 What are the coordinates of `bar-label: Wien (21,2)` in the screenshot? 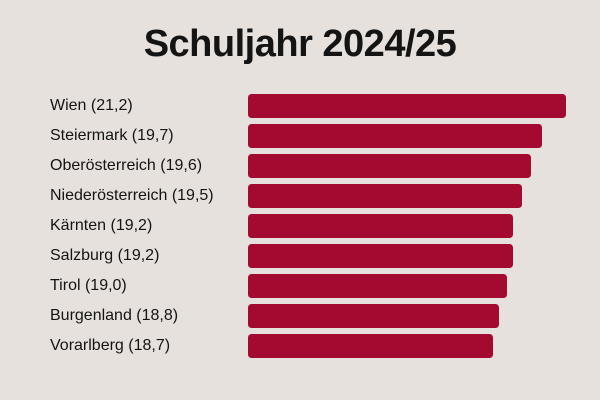 It's located at (91, 105).